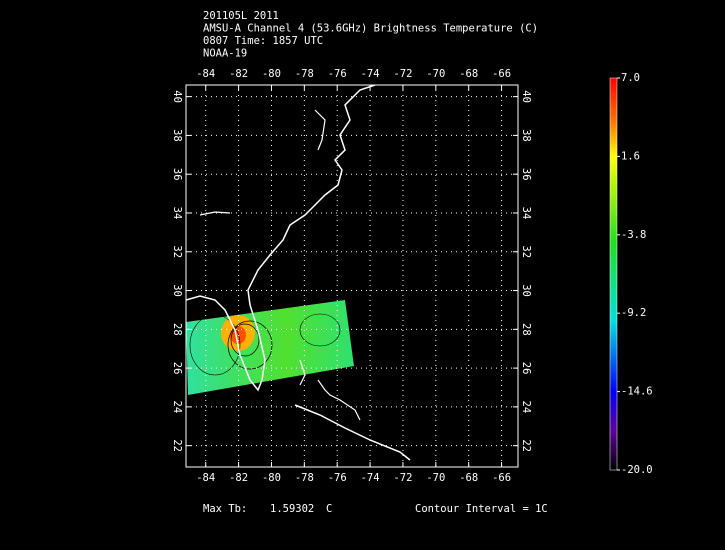  What do you see at coordinates (630, 156) in the screenshot?
I see `colorbar-label: 1.6` at bounding box center [630, 156].